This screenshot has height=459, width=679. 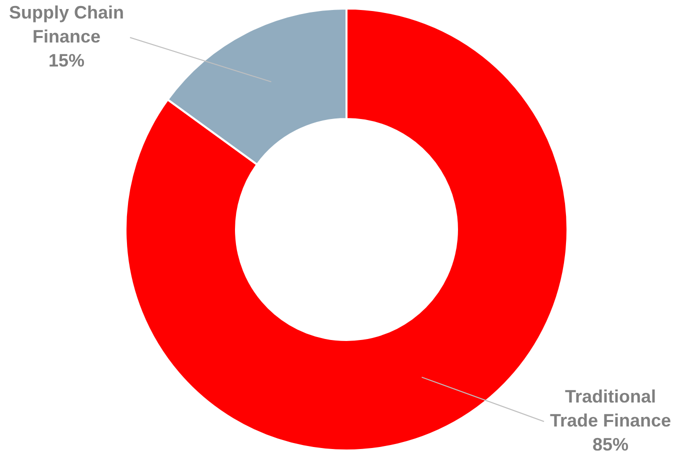 I want to click on slice-label: Supply Chain Finance, so click(x=66, y=24).